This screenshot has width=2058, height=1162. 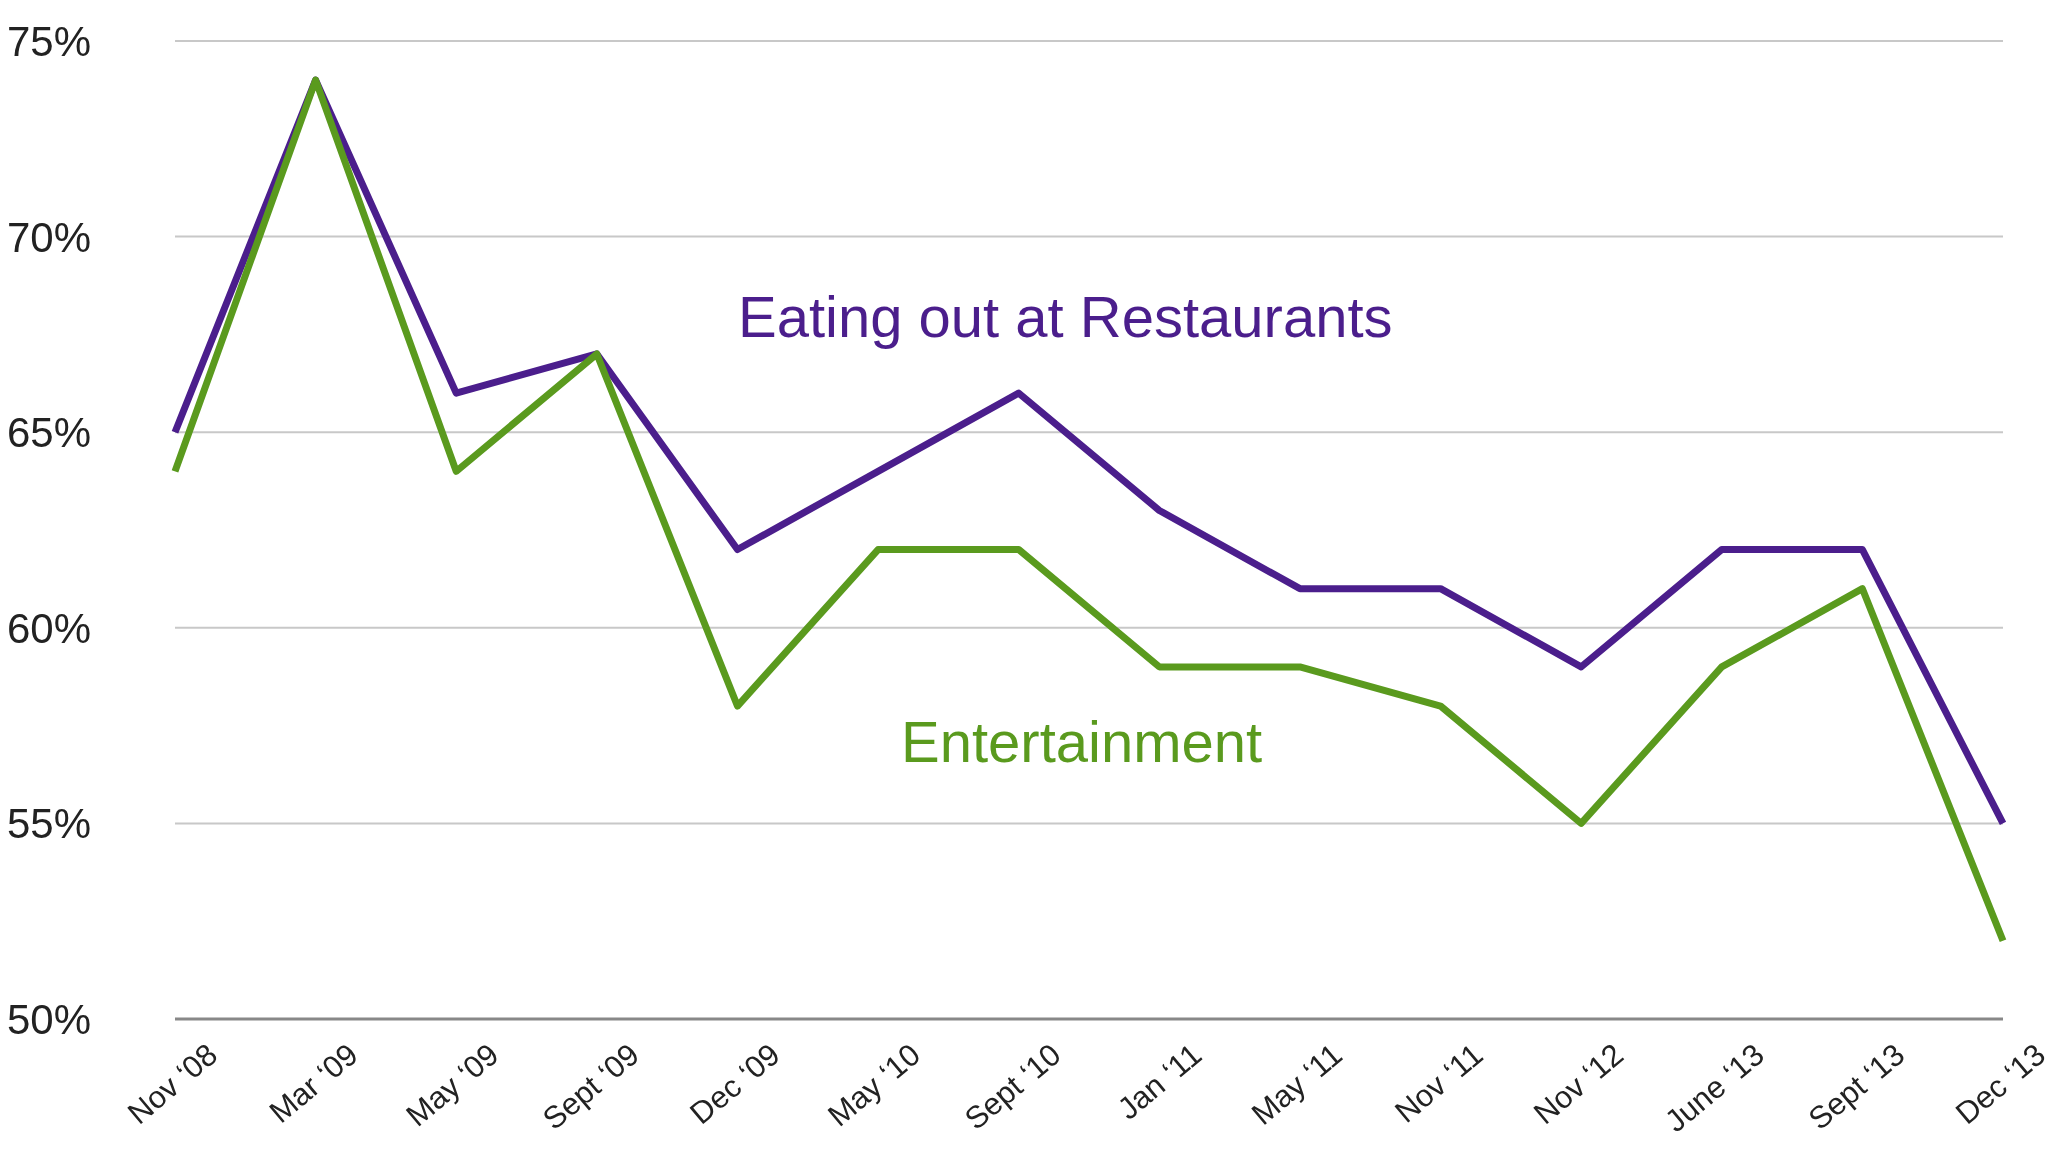 What do you see at coordinates (1012, 1086) in the screenshot?
I see `x-tick-label: Sept ‘10` at bounding box center [1012, 1086].